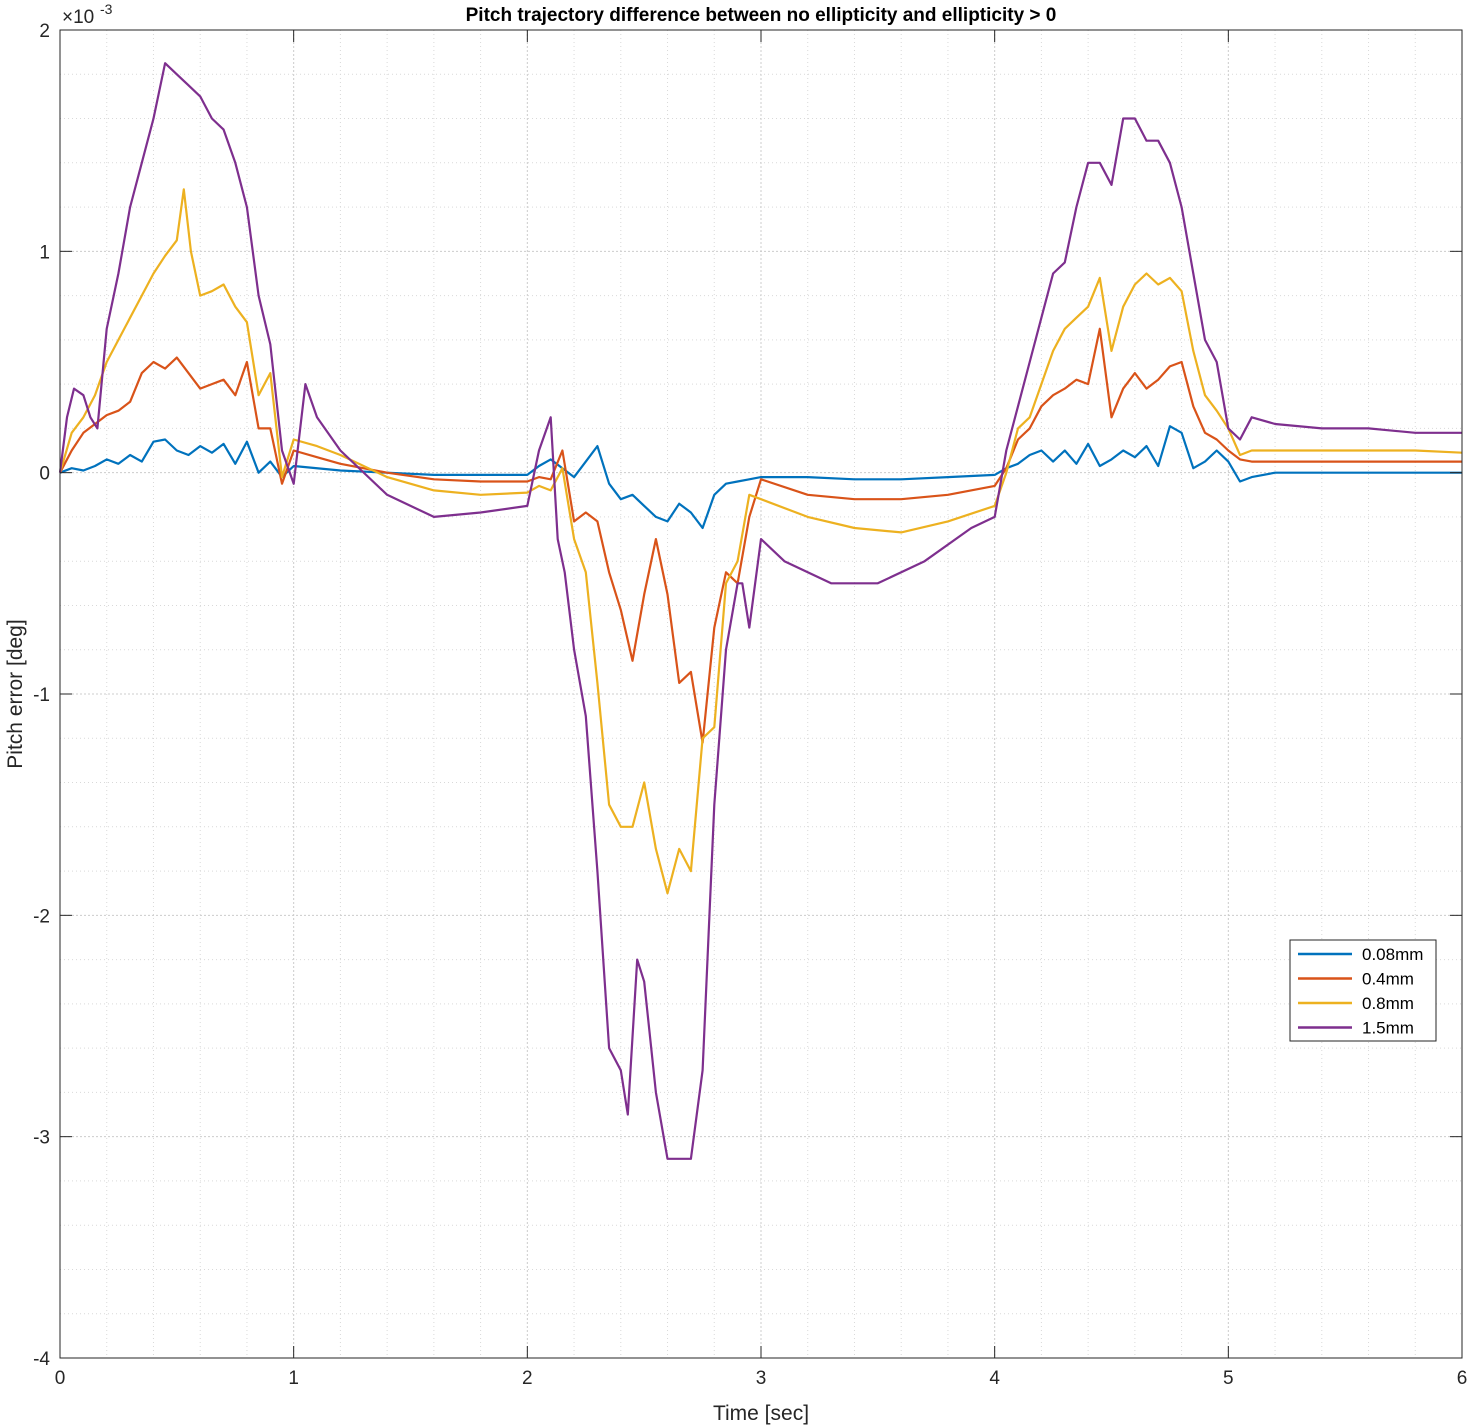 This screenshot has width=1470, height=1426. Describe the element at coordinates (15, 693) in the screenshot. I see `y-axis-label: Pitch error [deg]` at that location.